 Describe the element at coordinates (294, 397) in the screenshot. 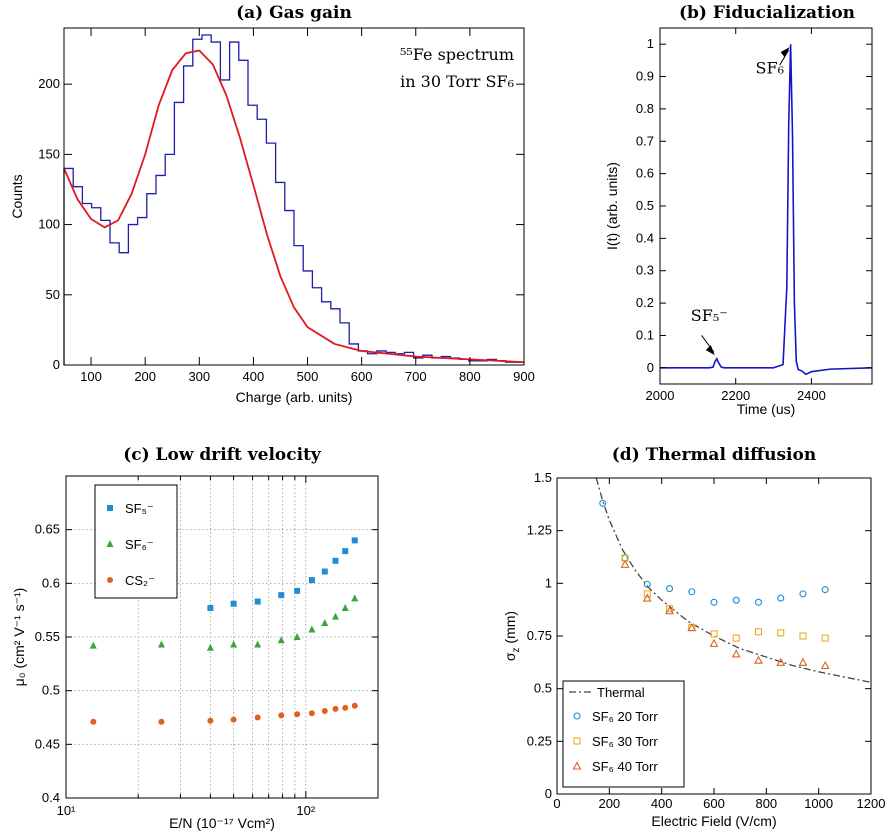

I see `x-axis-label: Charge (arb. units)` at that location.